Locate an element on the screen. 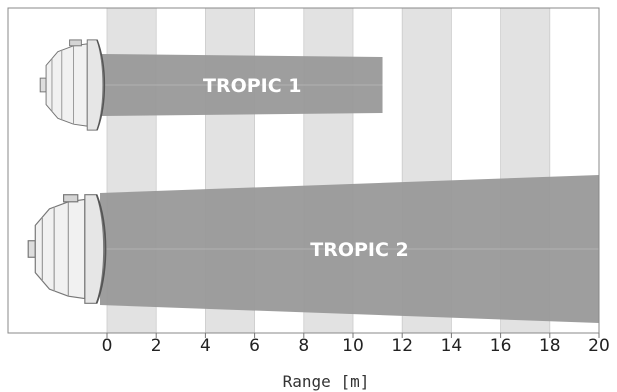 The image size is (617, 392). series-label-2: TROPIC 2 is located at coordinates (359, 250).